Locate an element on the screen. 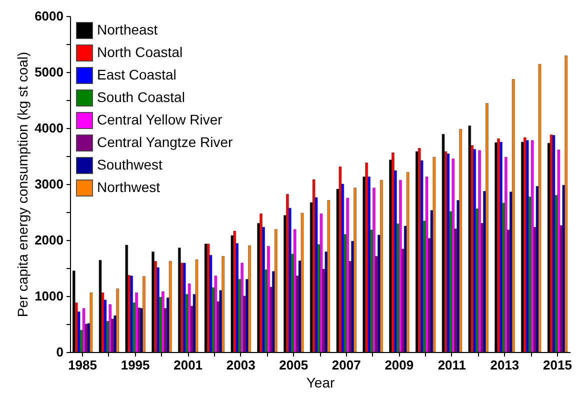  y-tick-label: 5000 is located at coordinates (49, 72).